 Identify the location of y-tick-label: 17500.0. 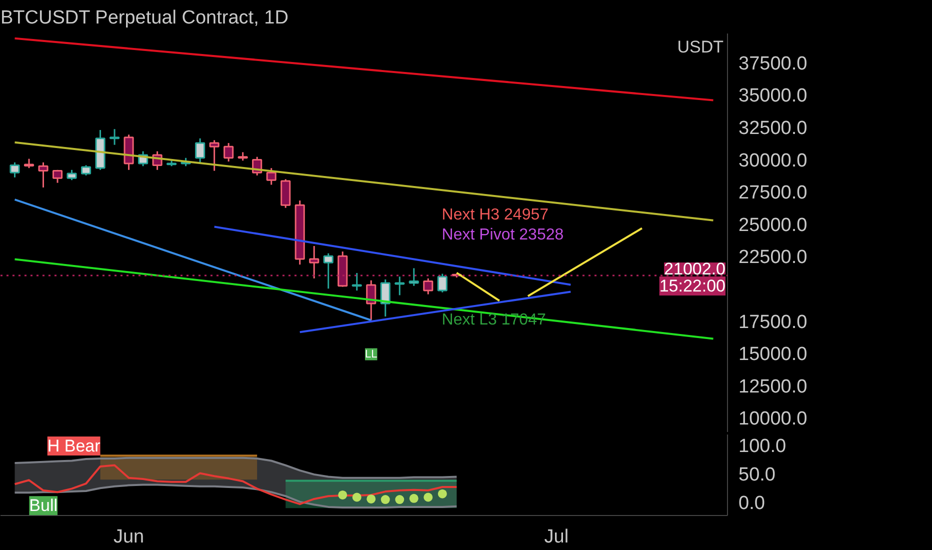
(773, 322).